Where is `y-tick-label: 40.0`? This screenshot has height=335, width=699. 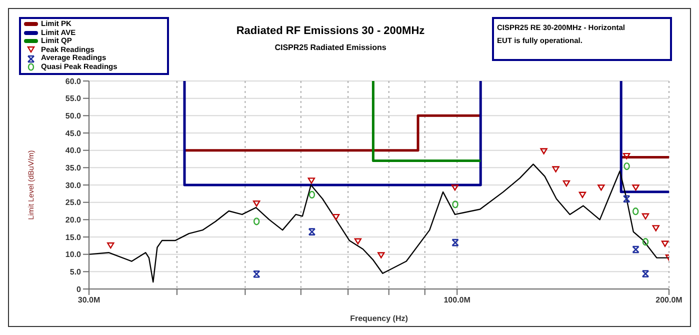
y-tick-label: 40.0 is located at coordinates (73, 151).